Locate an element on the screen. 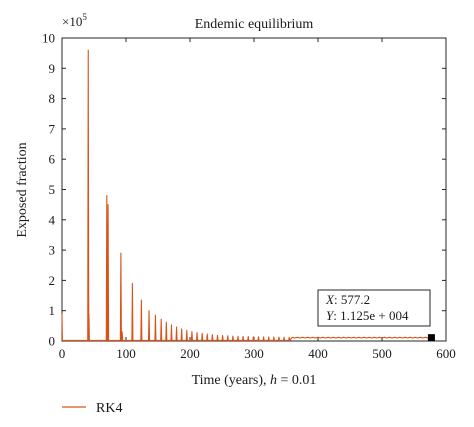 This screenshot has height=427, width=474. x-tick-label: 300 is located at coordinates (254, 353).